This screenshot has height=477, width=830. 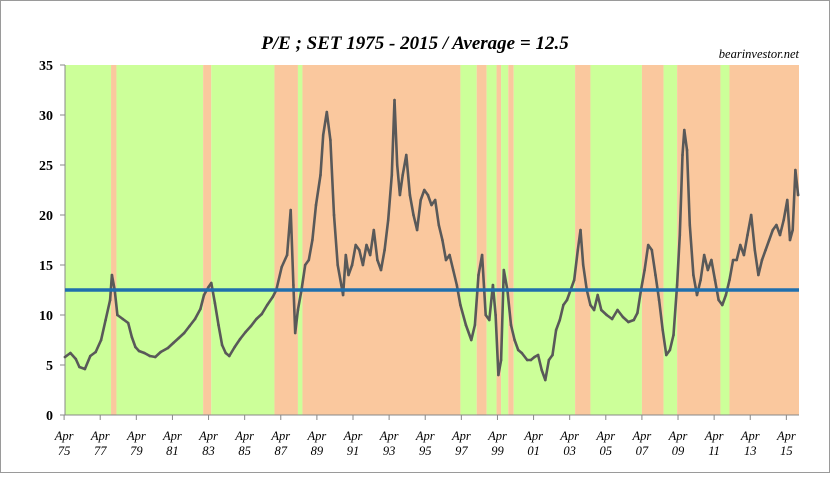 What do you see at coordinates (461, 451) in the screenshot?
I see `x-tick-year-11: 97` at bounding box center [461, 451].